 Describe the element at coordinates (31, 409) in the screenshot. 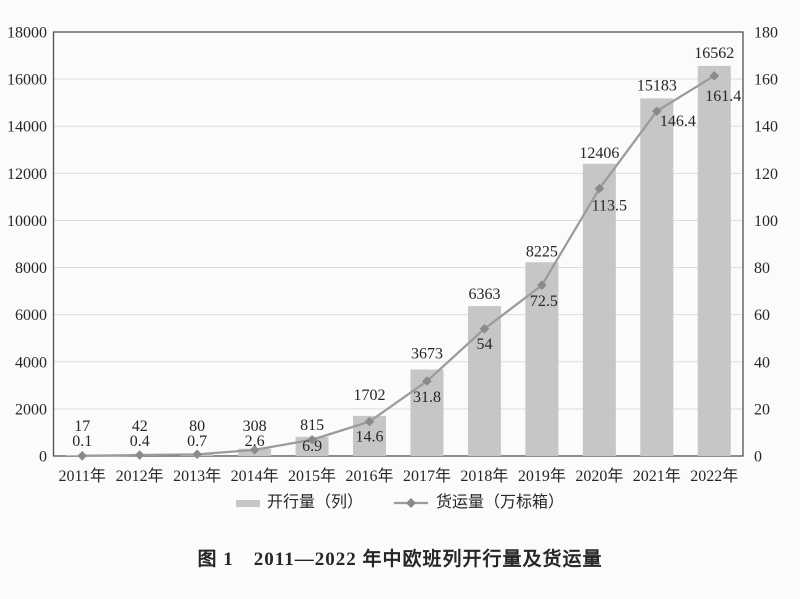

I see `left-axis-tick-label: 2000` at that location.